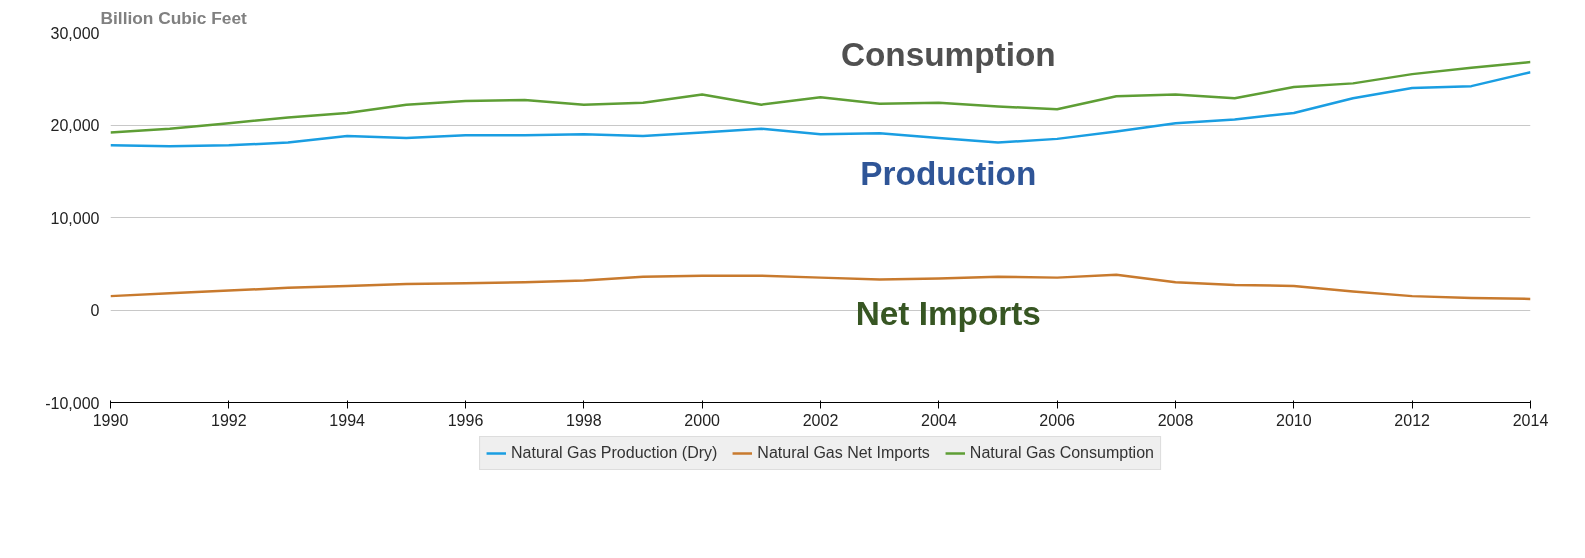 Image resolution: width=1585 pixels, height=558 pixels. Describe the element at coordinates (702, 420) in the screenshot. I see `x-tick-label: 2000` at that location.